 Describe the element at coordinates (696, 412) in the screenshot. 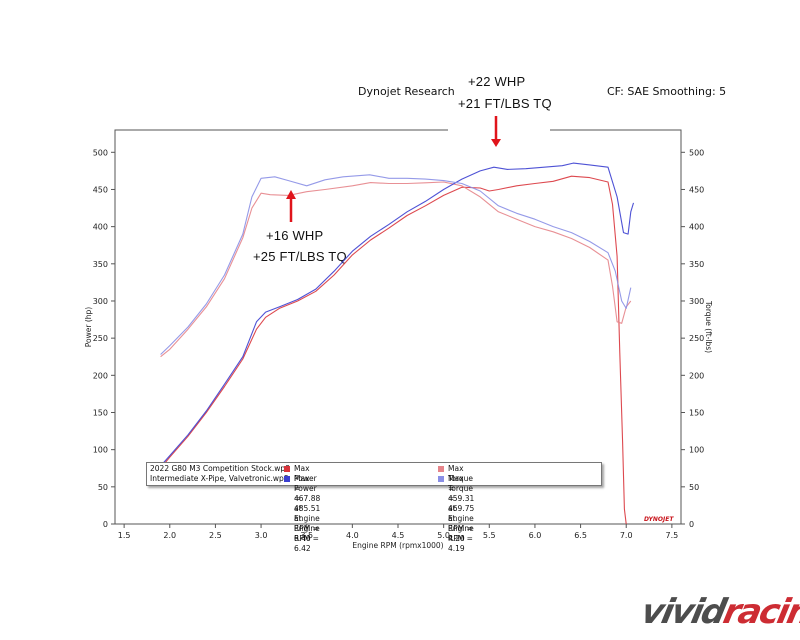

I see `y2-tick-label: 150` at that location.